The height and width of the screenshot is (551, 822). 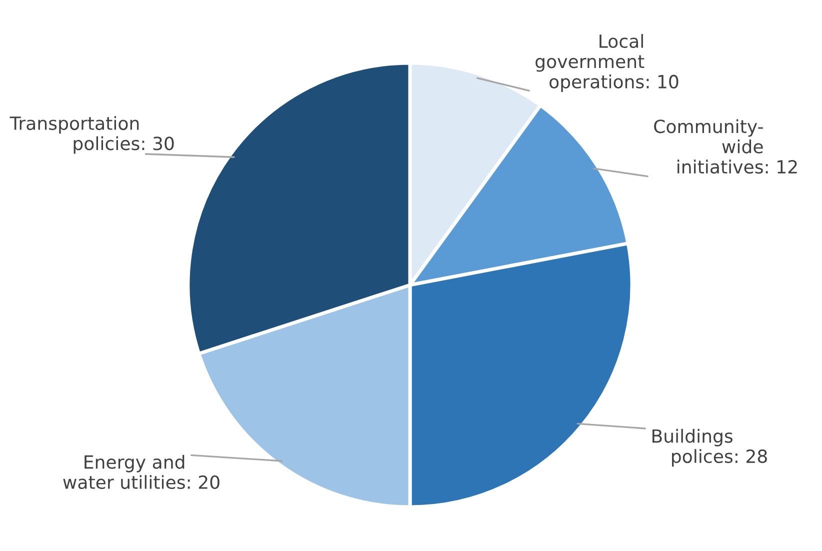 I want to click on data-label: : 20, so click(x=204, y=482).